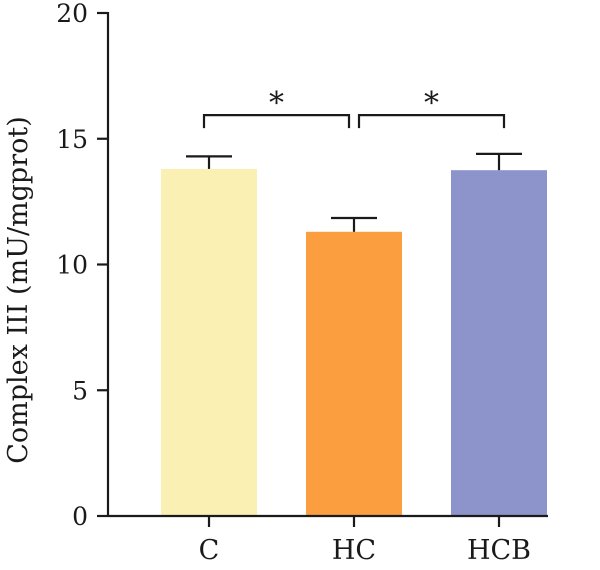 The height and width of the screenshot is (570, 600). I want to click on y-axis-label: Complex III (mU/mgprot), so click(18, 290).